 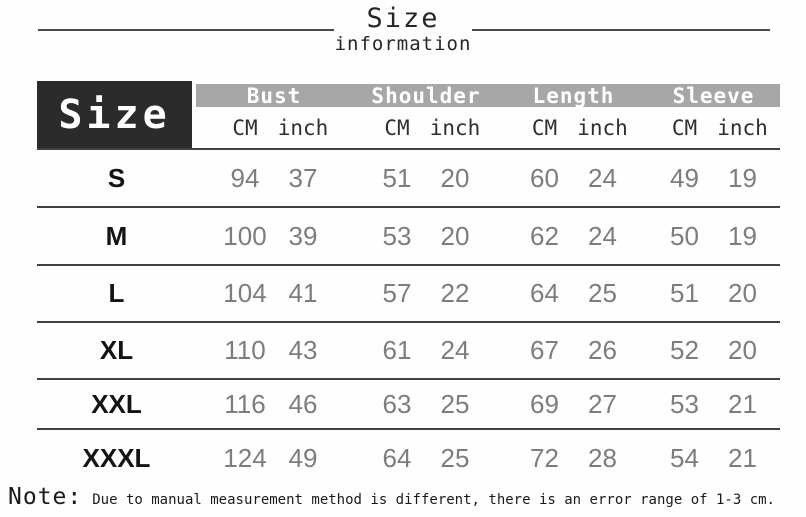 What do you see at coordinates (621, 30) in the screenshot?
I see `title-rule-right` at bounding box center [621, 30].